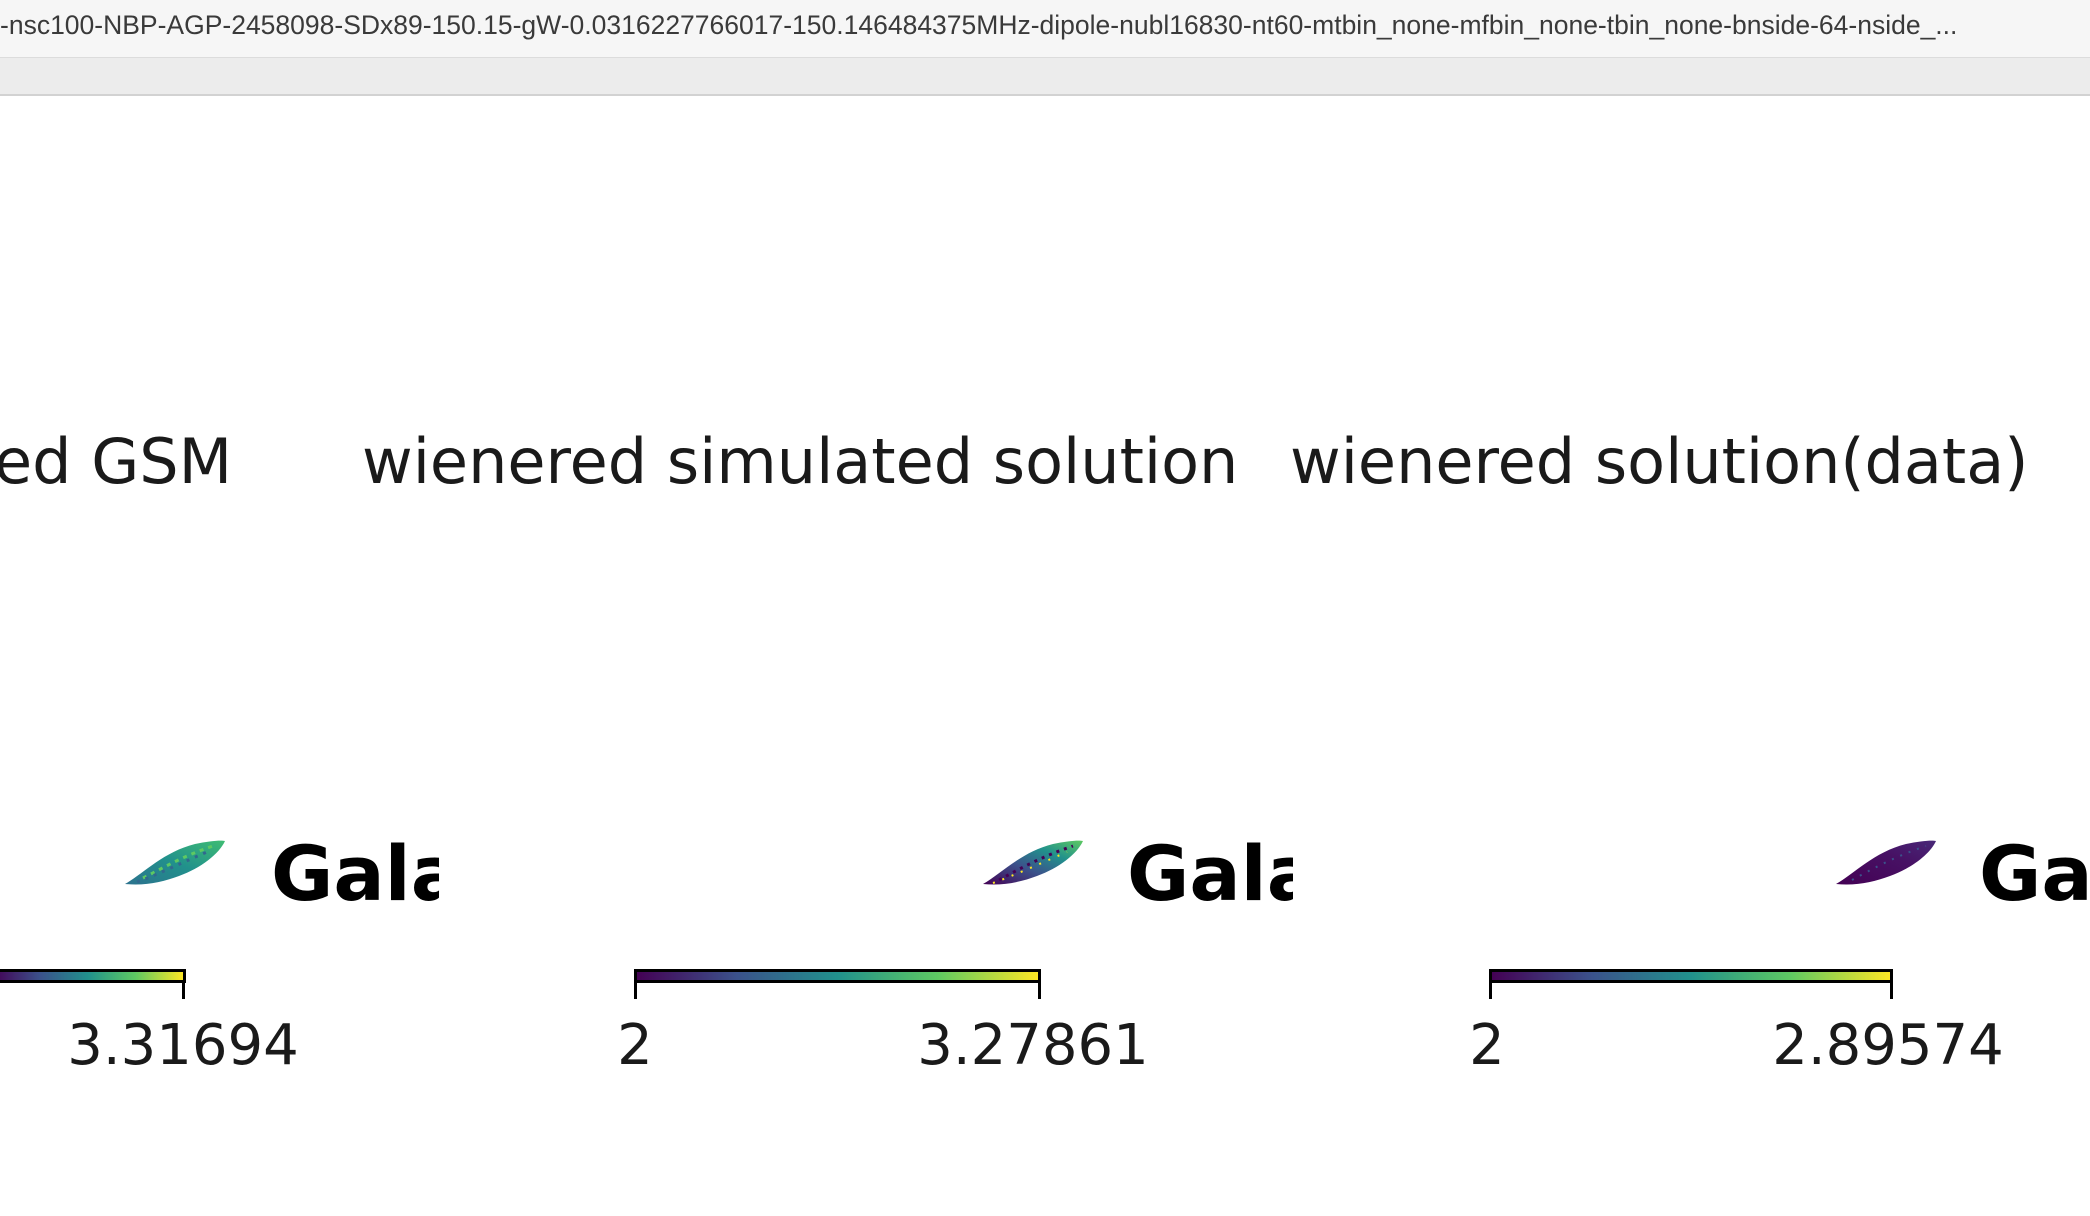 This screenshot has height=1216, width=2090. I want to click on panel-title: ed GSM, so click(116, 461).